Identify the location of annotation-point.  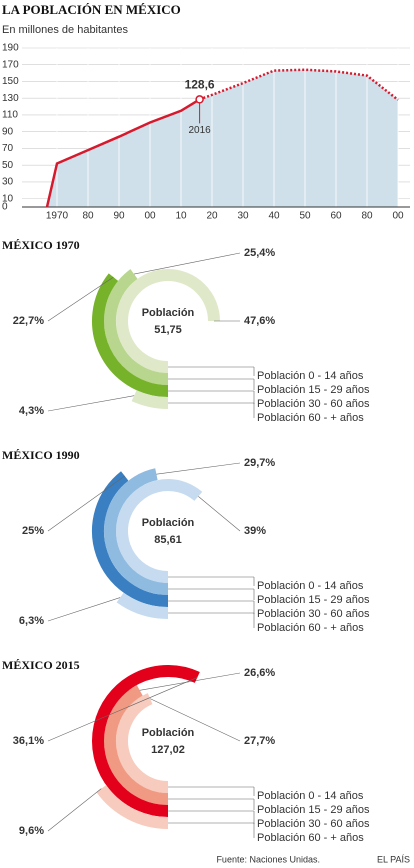
(199, 99).